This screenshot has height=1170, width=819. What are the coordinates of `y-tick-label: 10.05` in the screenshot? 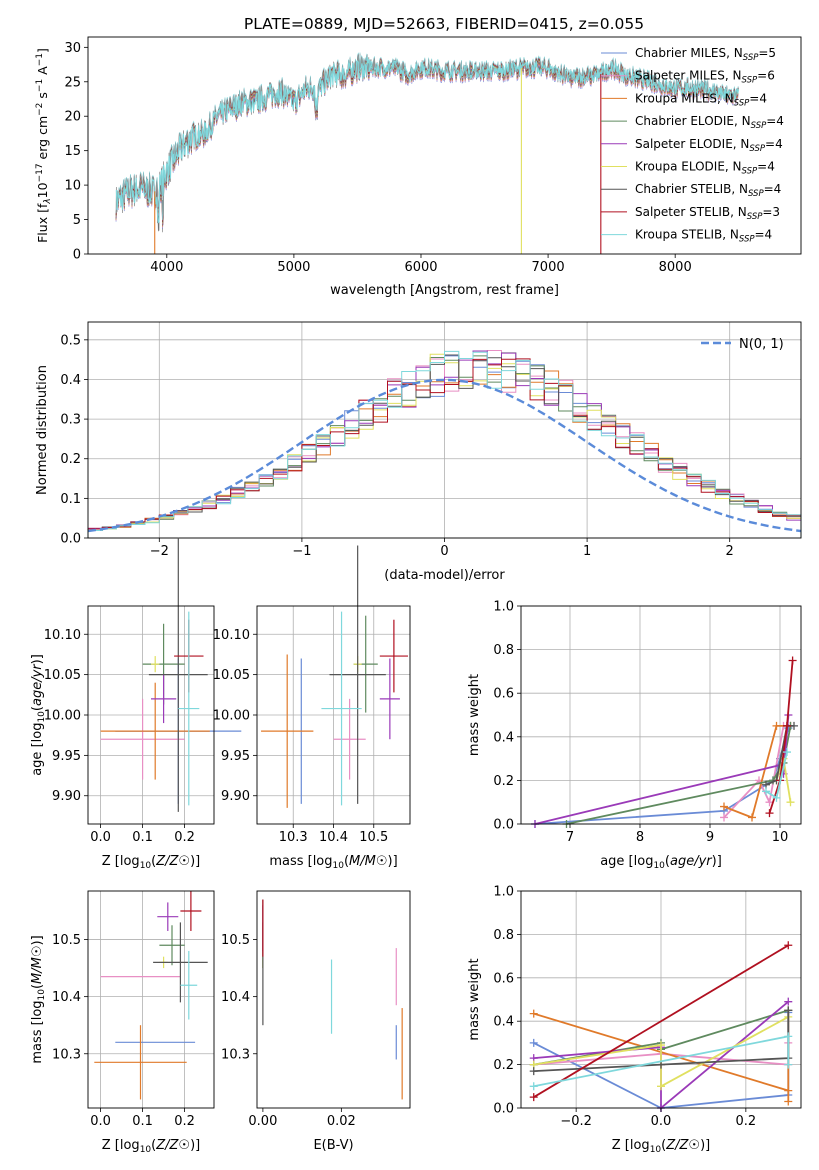 It's located at (231, 675).